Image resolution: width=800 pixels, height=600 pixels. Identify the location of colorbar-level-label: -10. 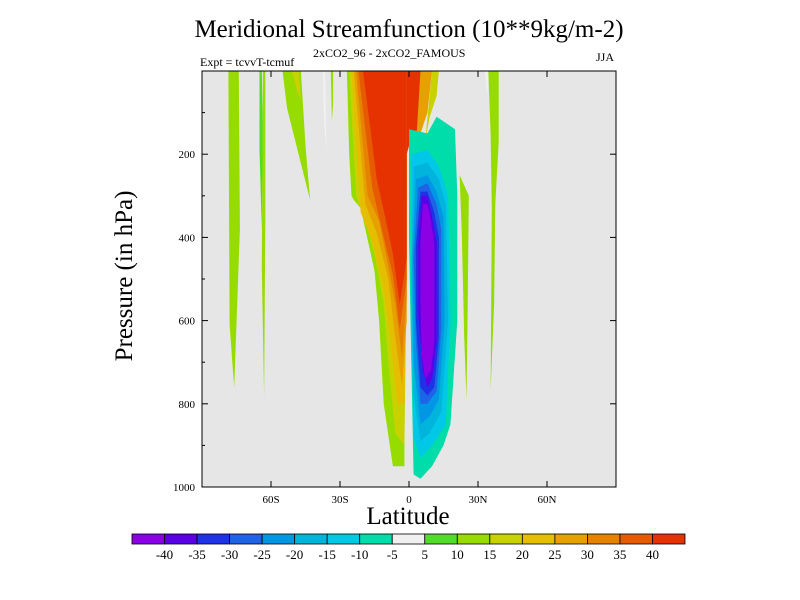
(359, 554).